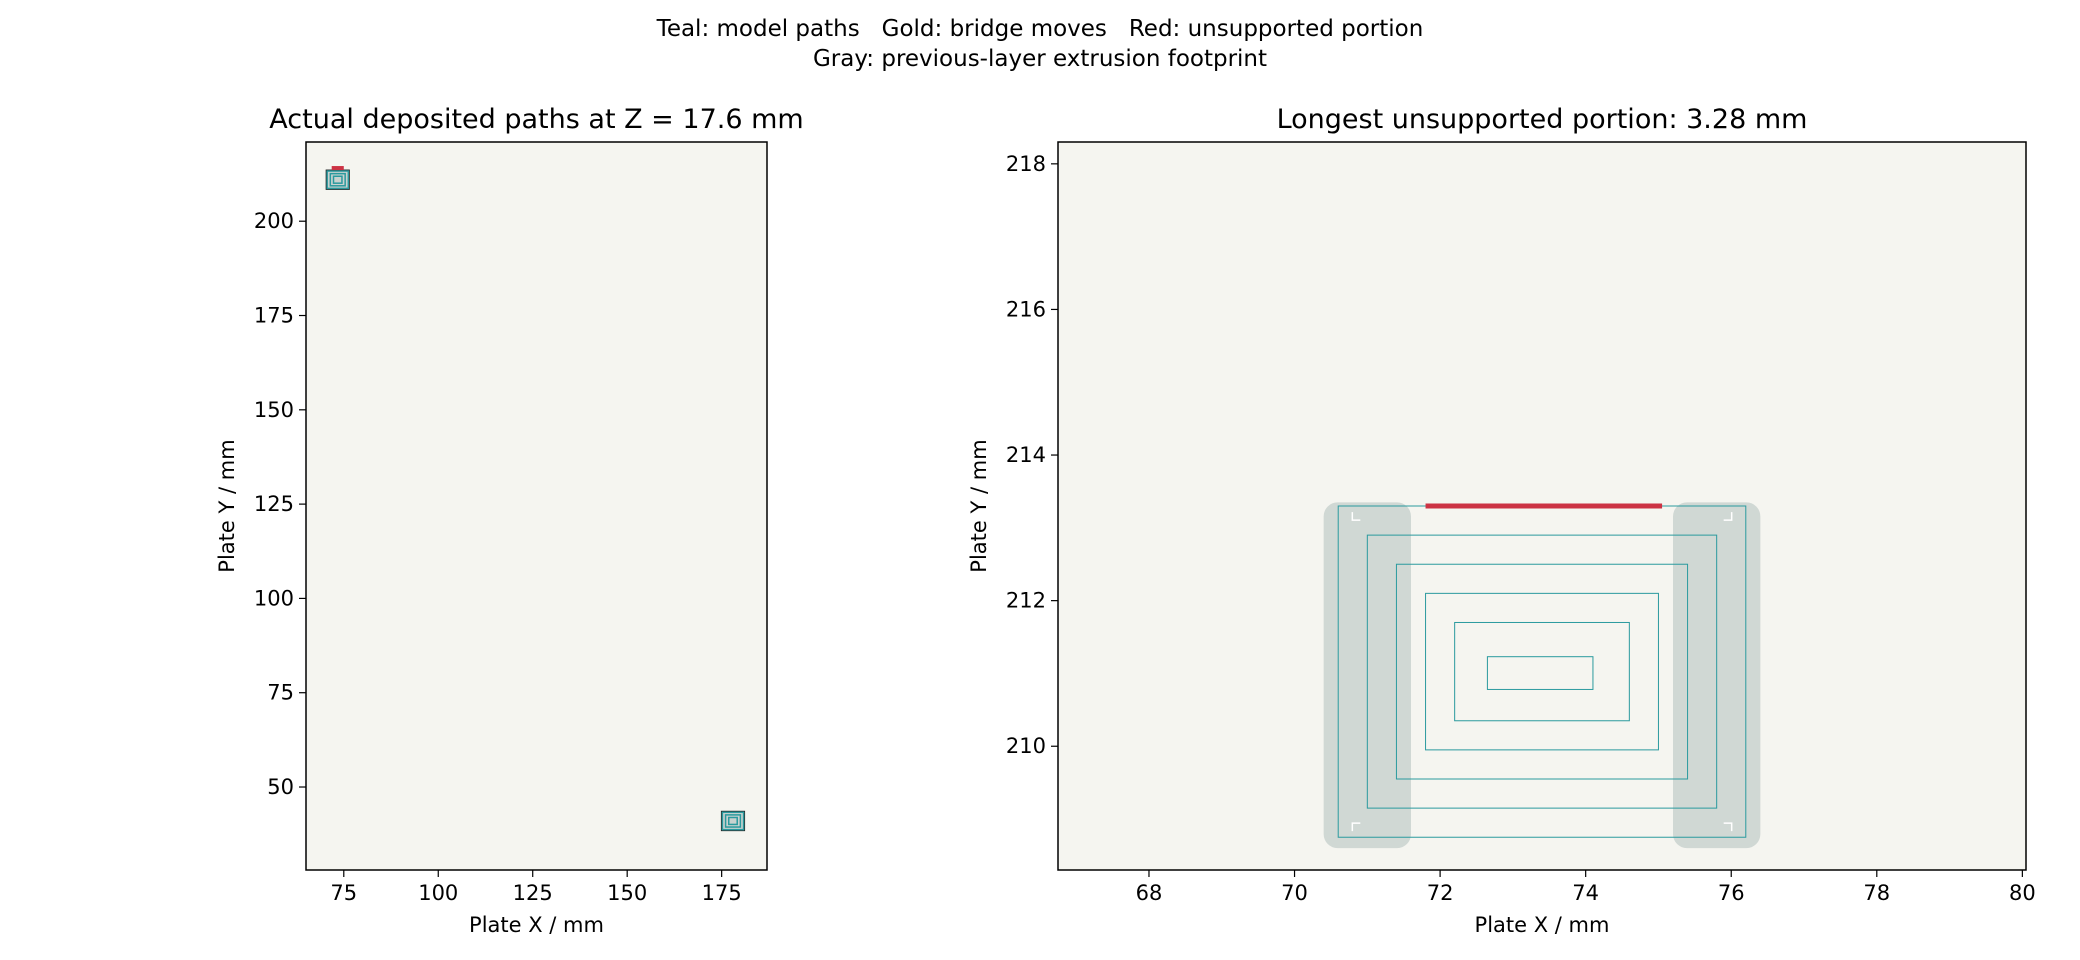 The image size is (2080, 960). Describe the element at coordinates (438, 893) in the screenshot. I see `x-tick-label: 100` at that location.